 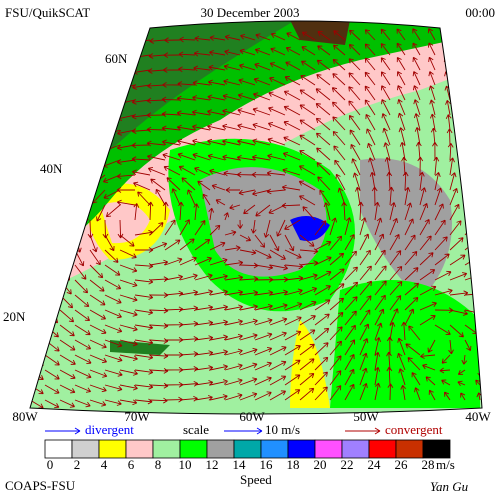 What do you see at coordinates (109, 429) in the screenshot?
I see `divergent-label: divergent` at bounding box center [109, 429].